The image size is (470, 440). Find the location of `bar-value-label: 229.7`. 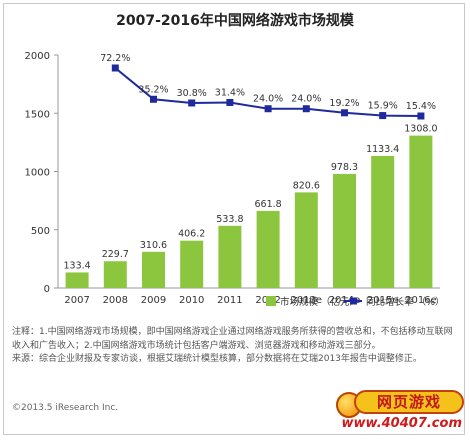

bar-value-label: 229.7 is located at coordinates (115, 254).